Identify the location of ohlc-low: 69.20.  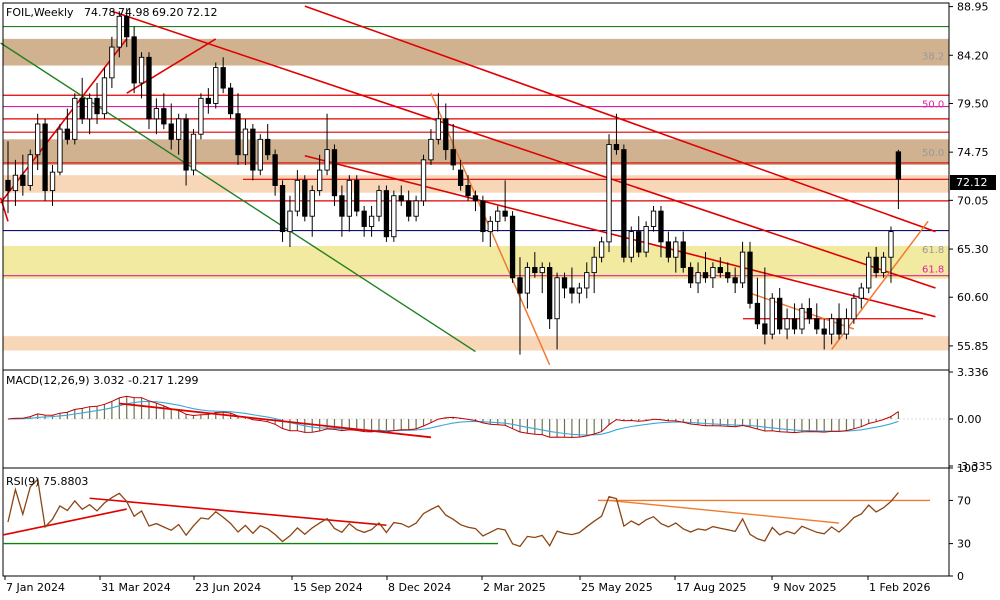
(168, 12).